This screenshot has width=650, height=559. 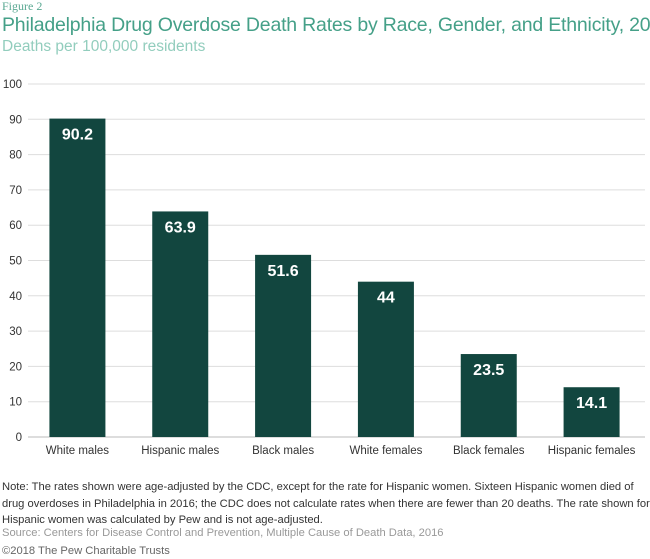 What do you see at coordinates (15, 367) in the screenshot?
I see `y-tick-label: 20` at bounding box center [15, 367].